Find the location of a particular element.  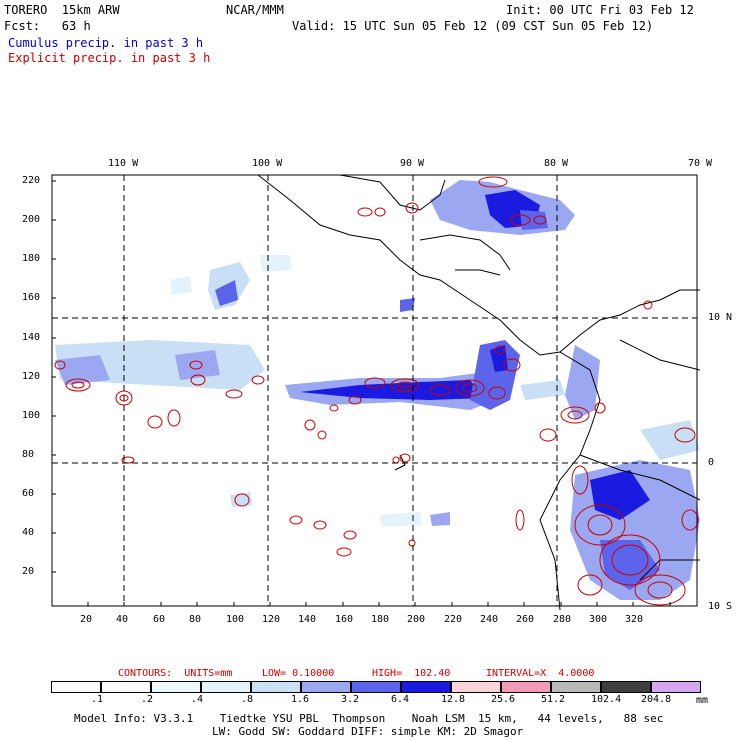

x-tick-label: 260 is located at coordinates (525, 619).